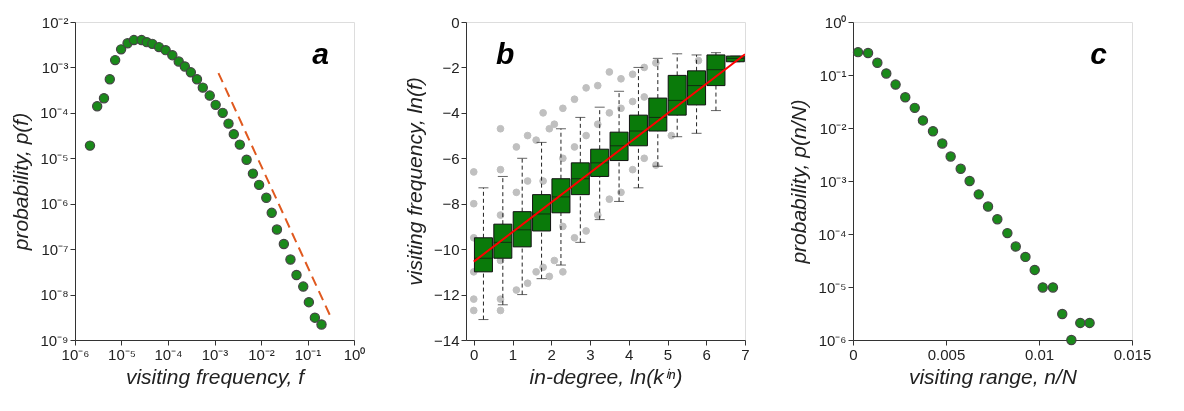 This screenshot has height=411, width=1184. What do you see at coordinates (551, 354) in the screenshot?
I see `x-tick-label: 2` at bounding box center [551, 354].